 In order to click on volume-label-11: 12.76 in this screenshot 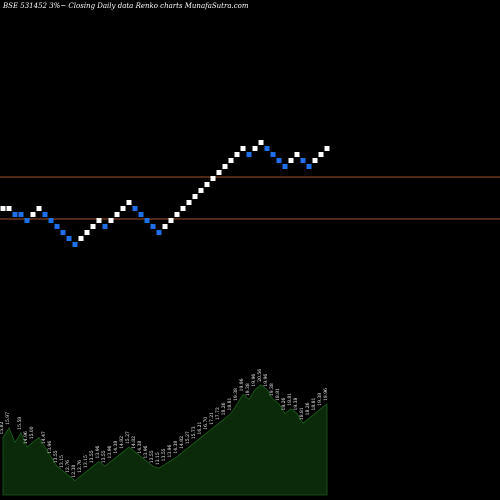, I will do `click(80, 466)`.